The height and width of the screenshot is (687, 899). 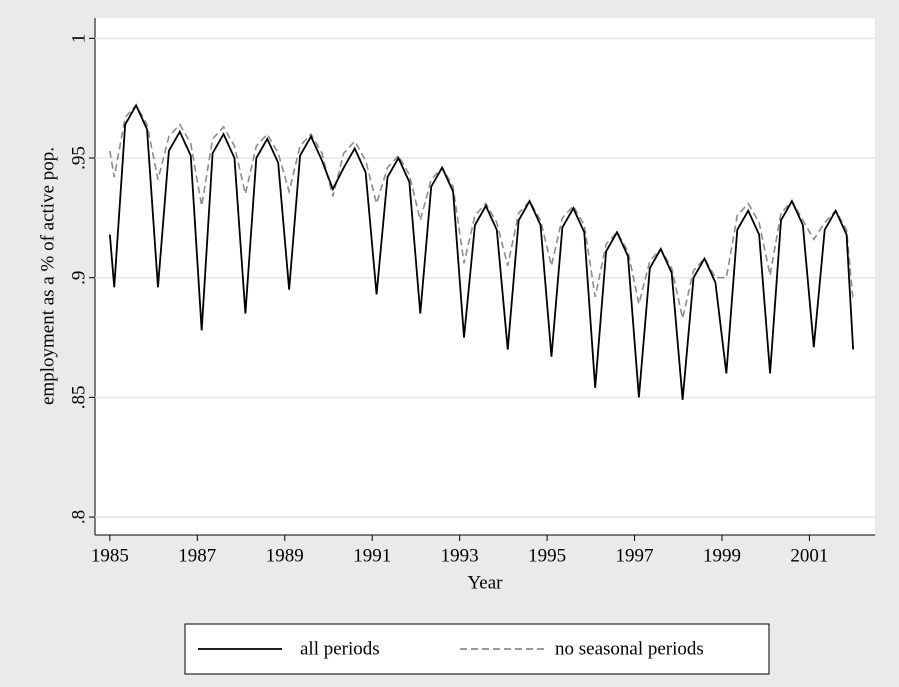 I want to click on y-tick-label: 1, so click(x=78, y=39).